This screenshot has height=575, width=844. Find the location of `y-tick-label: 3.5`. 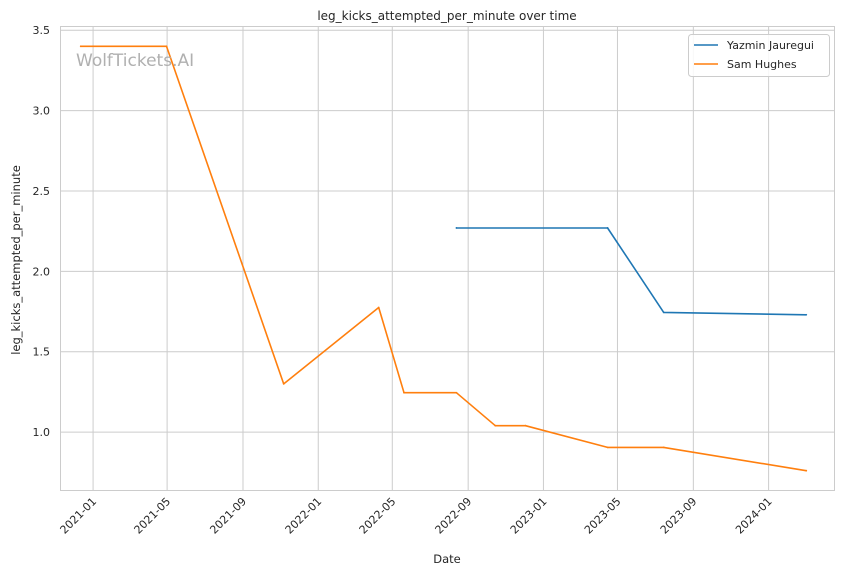

y-tick-label: 3.5 is located at coordinates (42, 30).